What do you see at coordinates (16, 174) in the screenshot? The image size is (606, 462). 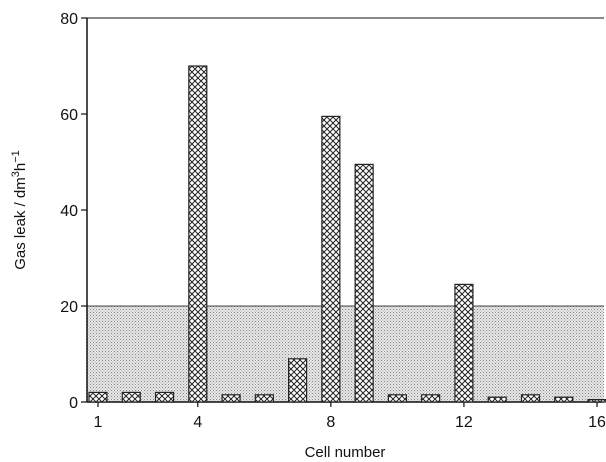 I see `y-axis-title-exp1: 3` at bounding box center [16, 174].